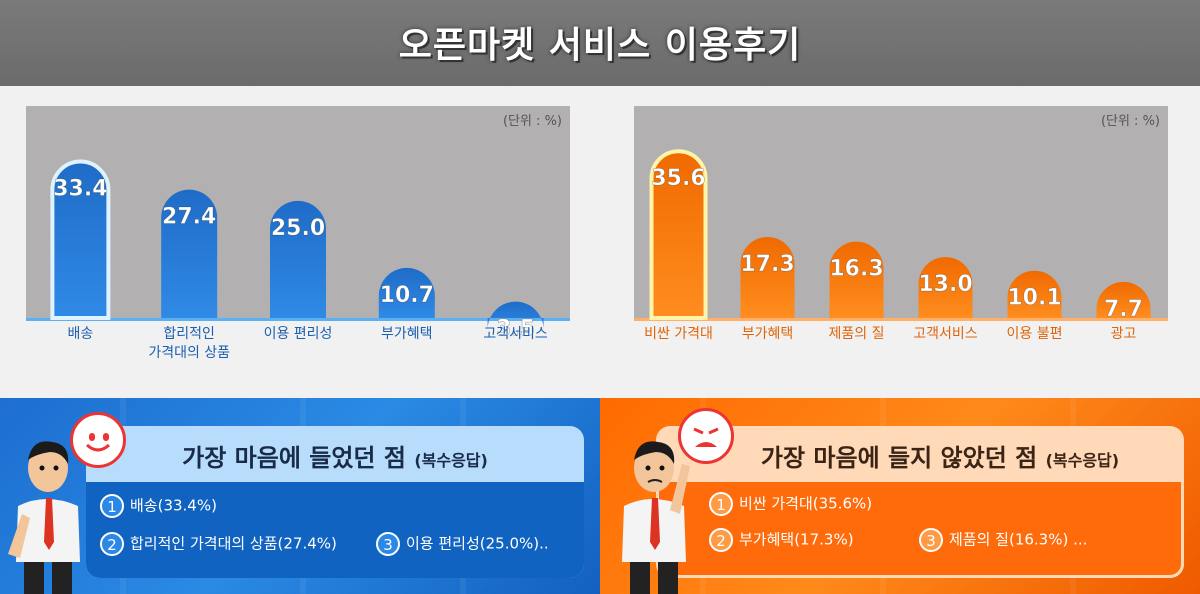 The width and height of the screenshot is (1200, 594). What do you see at coordinates (899, 458) in the screenshot?
I see `disliked-title: 가장 마음에 들지 않았던 점` at bounding box center [899, 458].